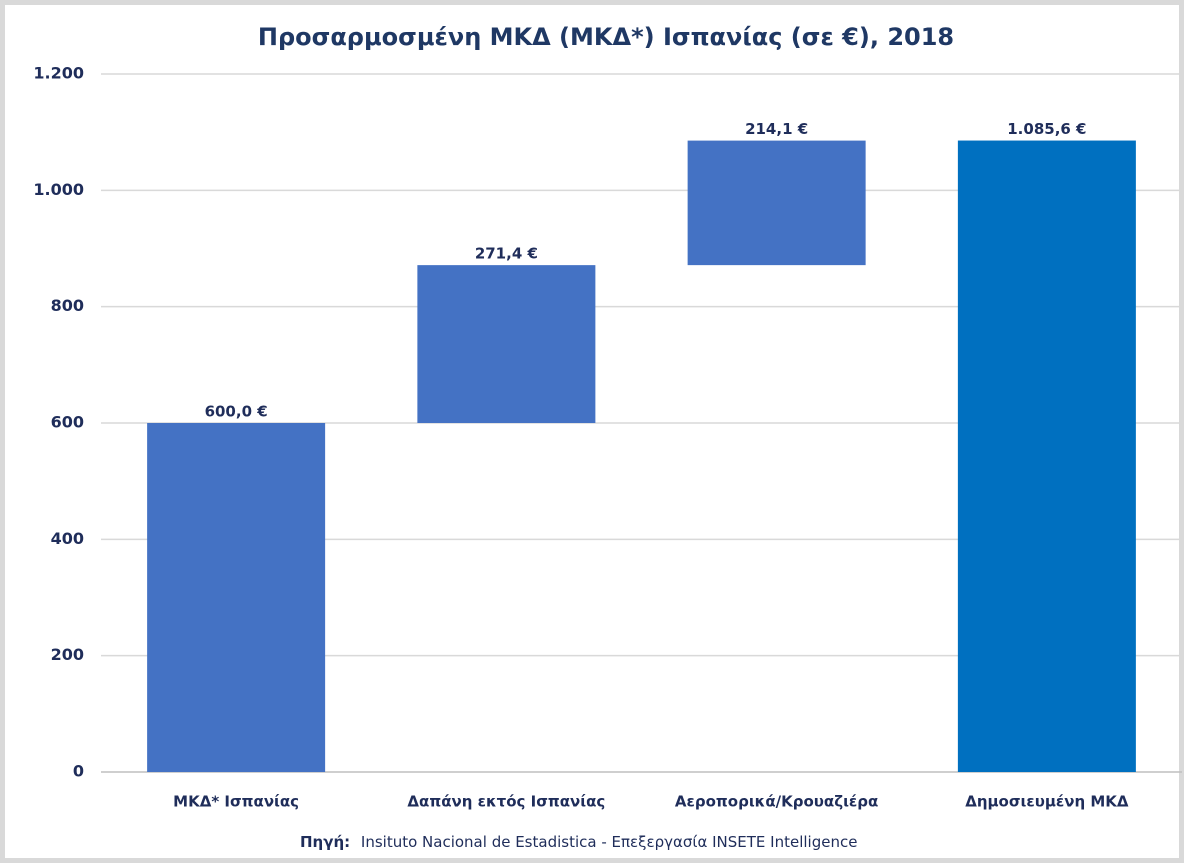 The image size is (1184, 863). Describe the element at coordinates (506, 254) in the screenshot. I see `value-label: 271,4 €` at that location.